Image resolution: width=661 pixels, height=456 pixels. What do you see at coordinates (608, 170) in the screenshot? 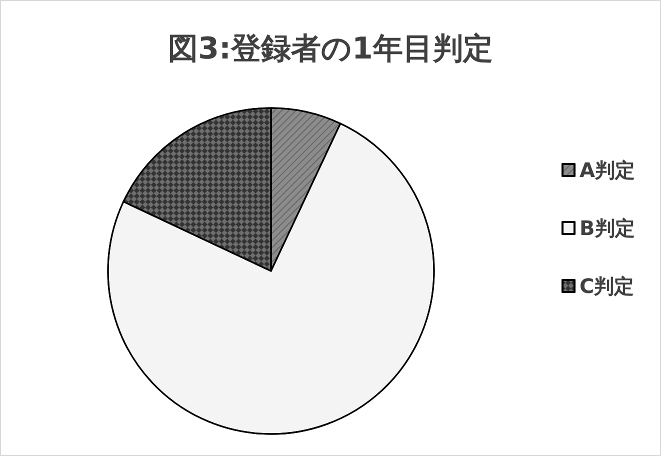
I see `legend-label: A判定` at bounding box center [608, 170].